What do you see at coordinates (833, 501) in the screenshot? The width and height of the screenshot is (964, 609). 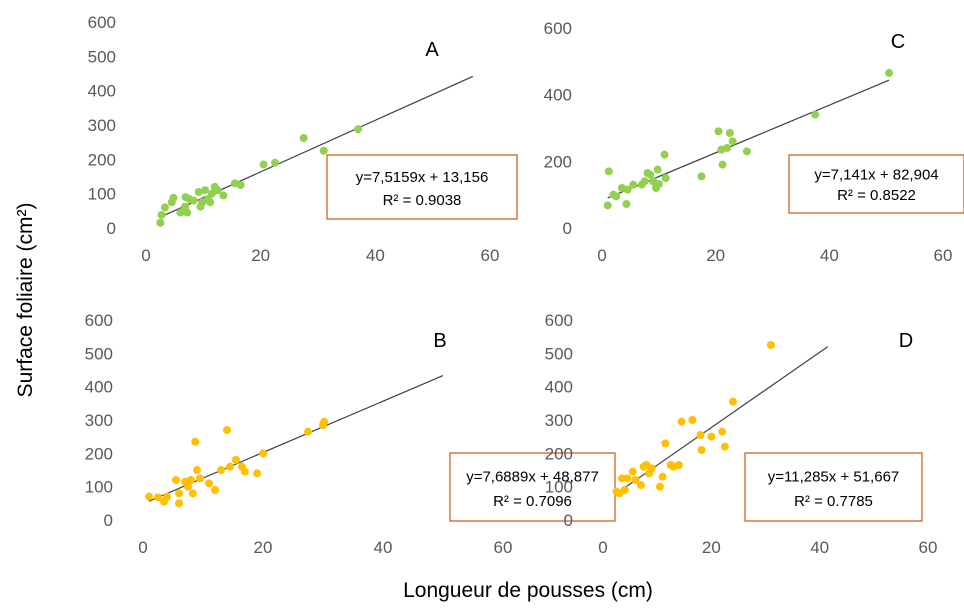 I see `r-squared: R² = 0.7785` at bounding box center [833, 501].